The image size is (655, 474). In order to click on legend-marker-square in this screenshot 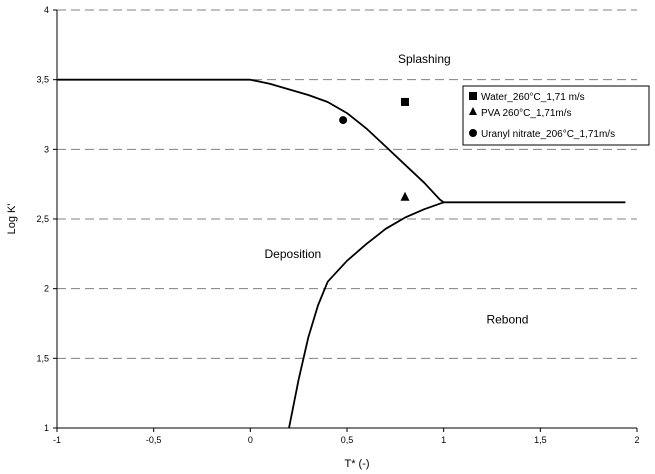, I will do `click(473, 96)`.